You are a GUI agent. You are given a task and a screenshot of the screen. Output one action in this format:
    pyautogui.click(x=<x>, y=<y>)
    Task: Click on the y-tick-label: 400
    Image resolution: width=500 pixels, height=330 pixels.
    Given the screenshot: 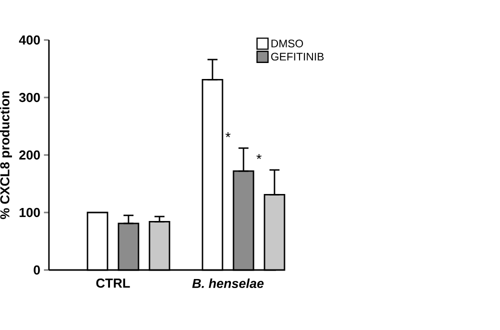 What is the action you would take?
    pyautogui.click(x=29, y=40)
    